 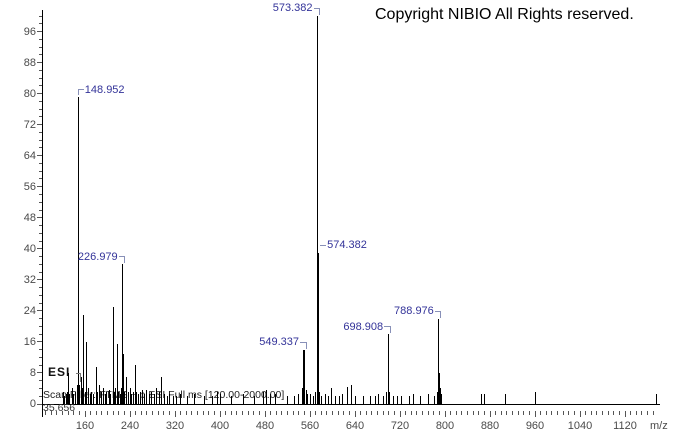 What do you see at coordinates (580, 426) in the screenshot?
I see `x-tick-label: 1040` at bounding box center [580, 426].